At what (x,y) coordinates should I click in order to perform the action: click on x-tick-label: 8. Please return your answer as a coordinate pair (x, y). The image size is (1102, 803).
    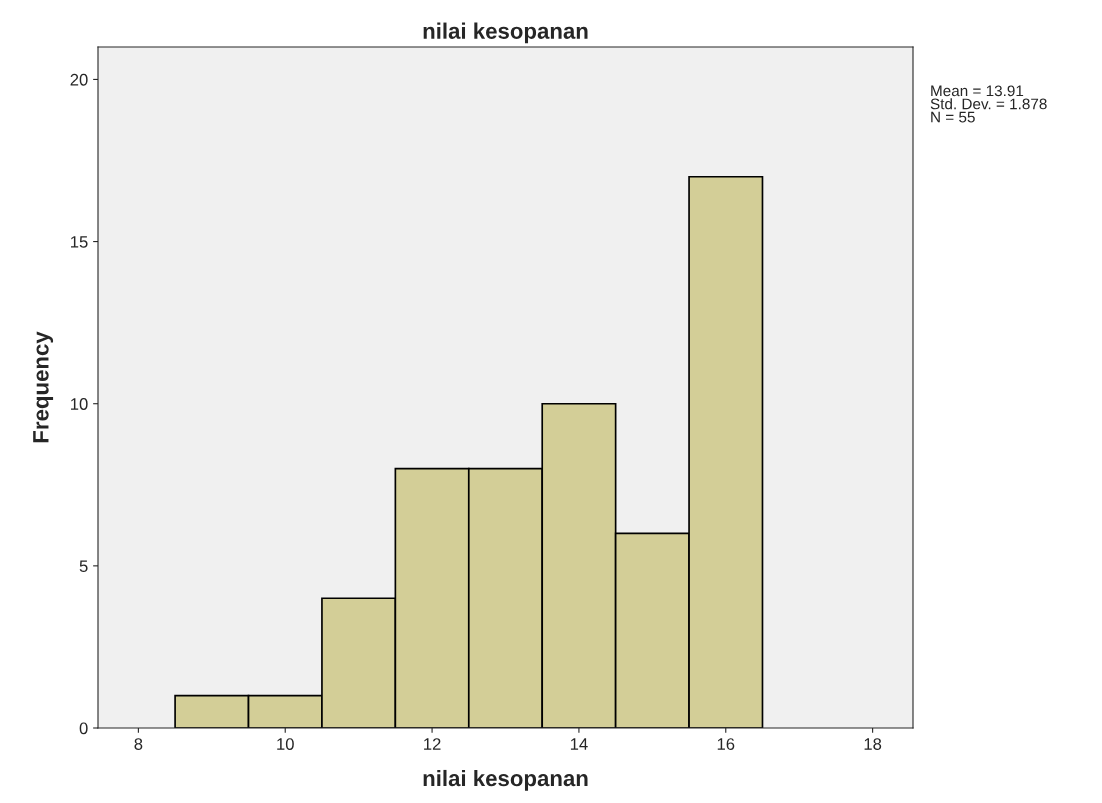
    Looking at the image, I should click on (138, 744).